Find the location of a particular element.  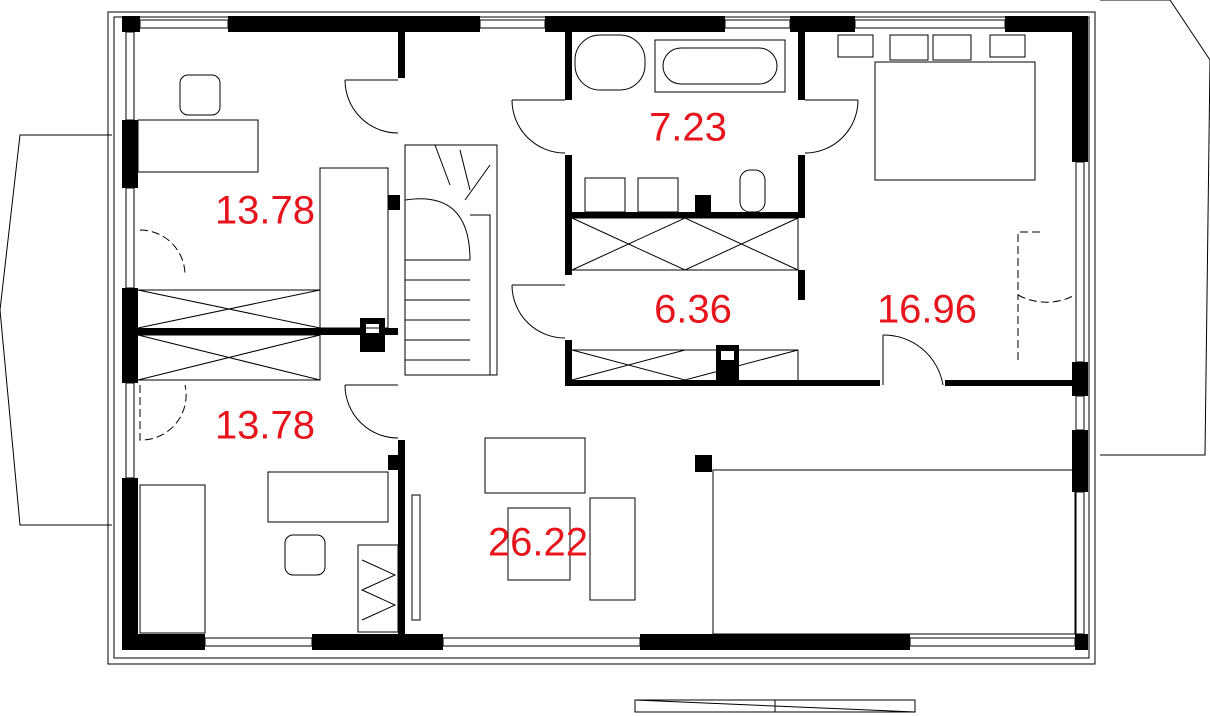

bathtub is located at coordinates (720, 66).